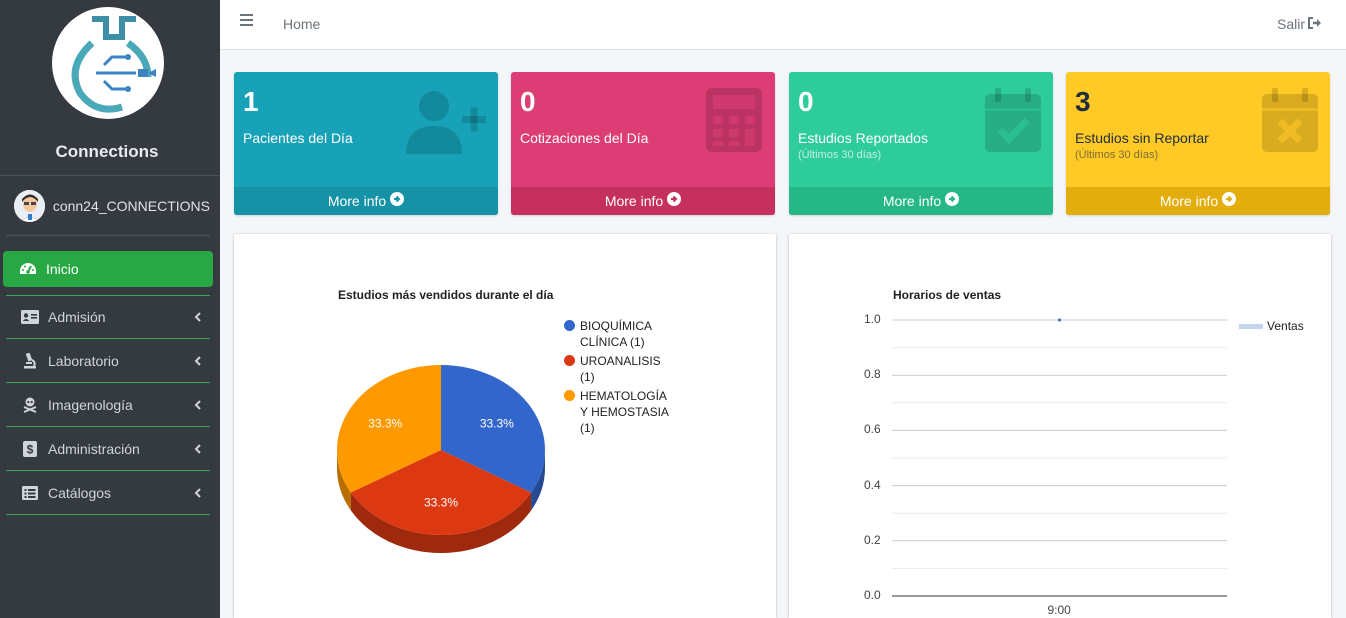  I want to click on user-panel: conn24_CONNECTIONS, so click(108, 206).